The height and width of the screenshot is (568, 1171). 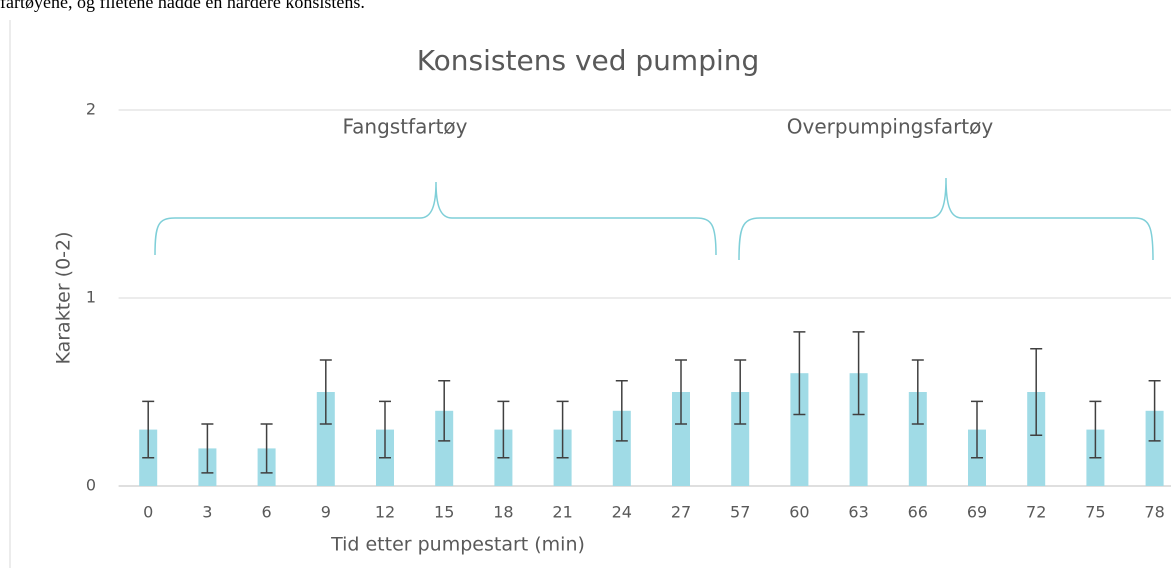 I want to click on x-tick-label: 9, so click(x=326, y=512).